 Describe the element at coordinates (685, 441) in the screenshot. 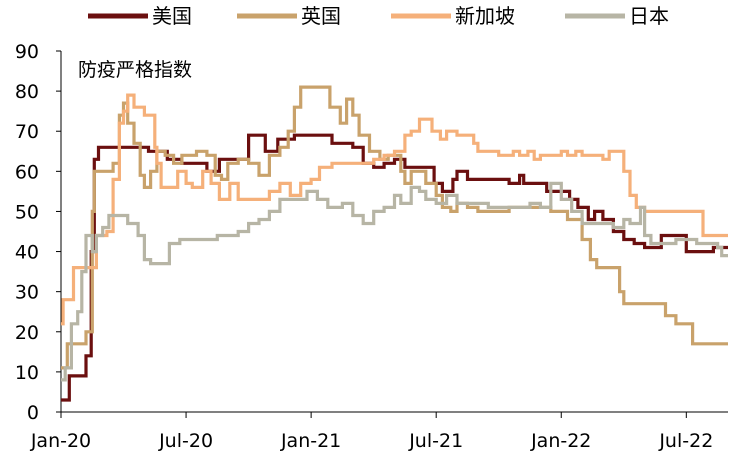

I see `x-tick-label: Jul-22` at that location.